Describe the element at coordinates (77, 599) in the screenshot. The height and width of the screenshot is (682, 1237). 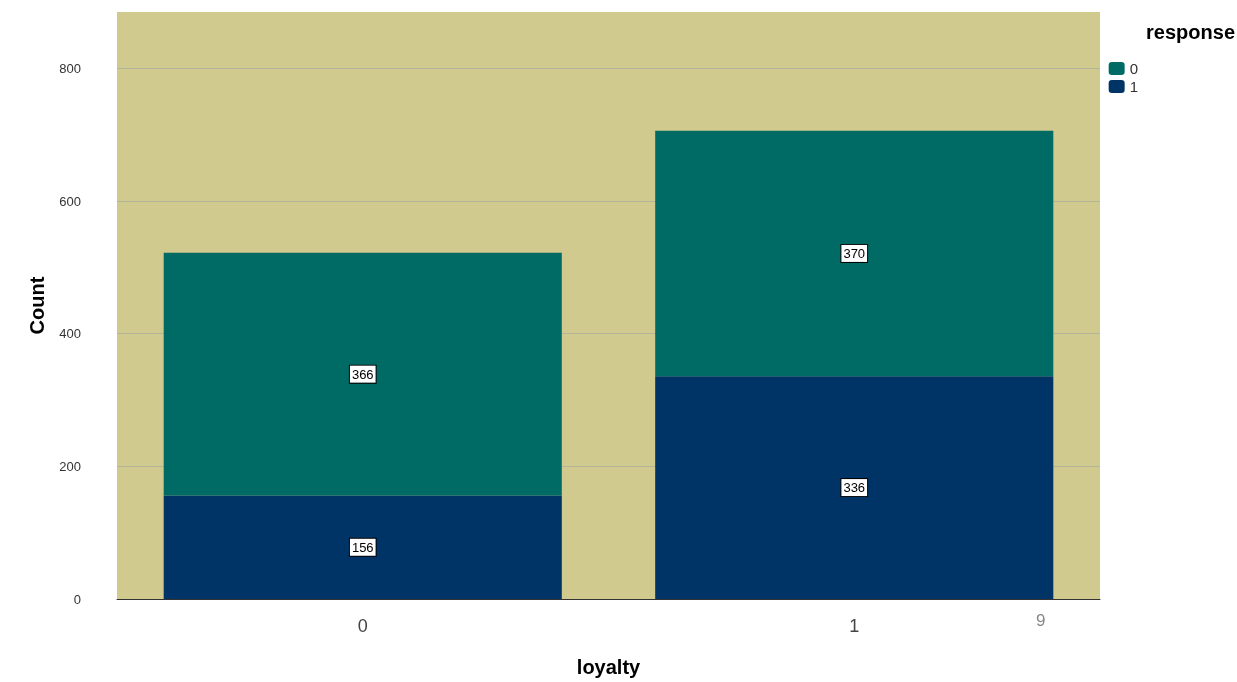
I see `y-tick-label: 0` at that location.